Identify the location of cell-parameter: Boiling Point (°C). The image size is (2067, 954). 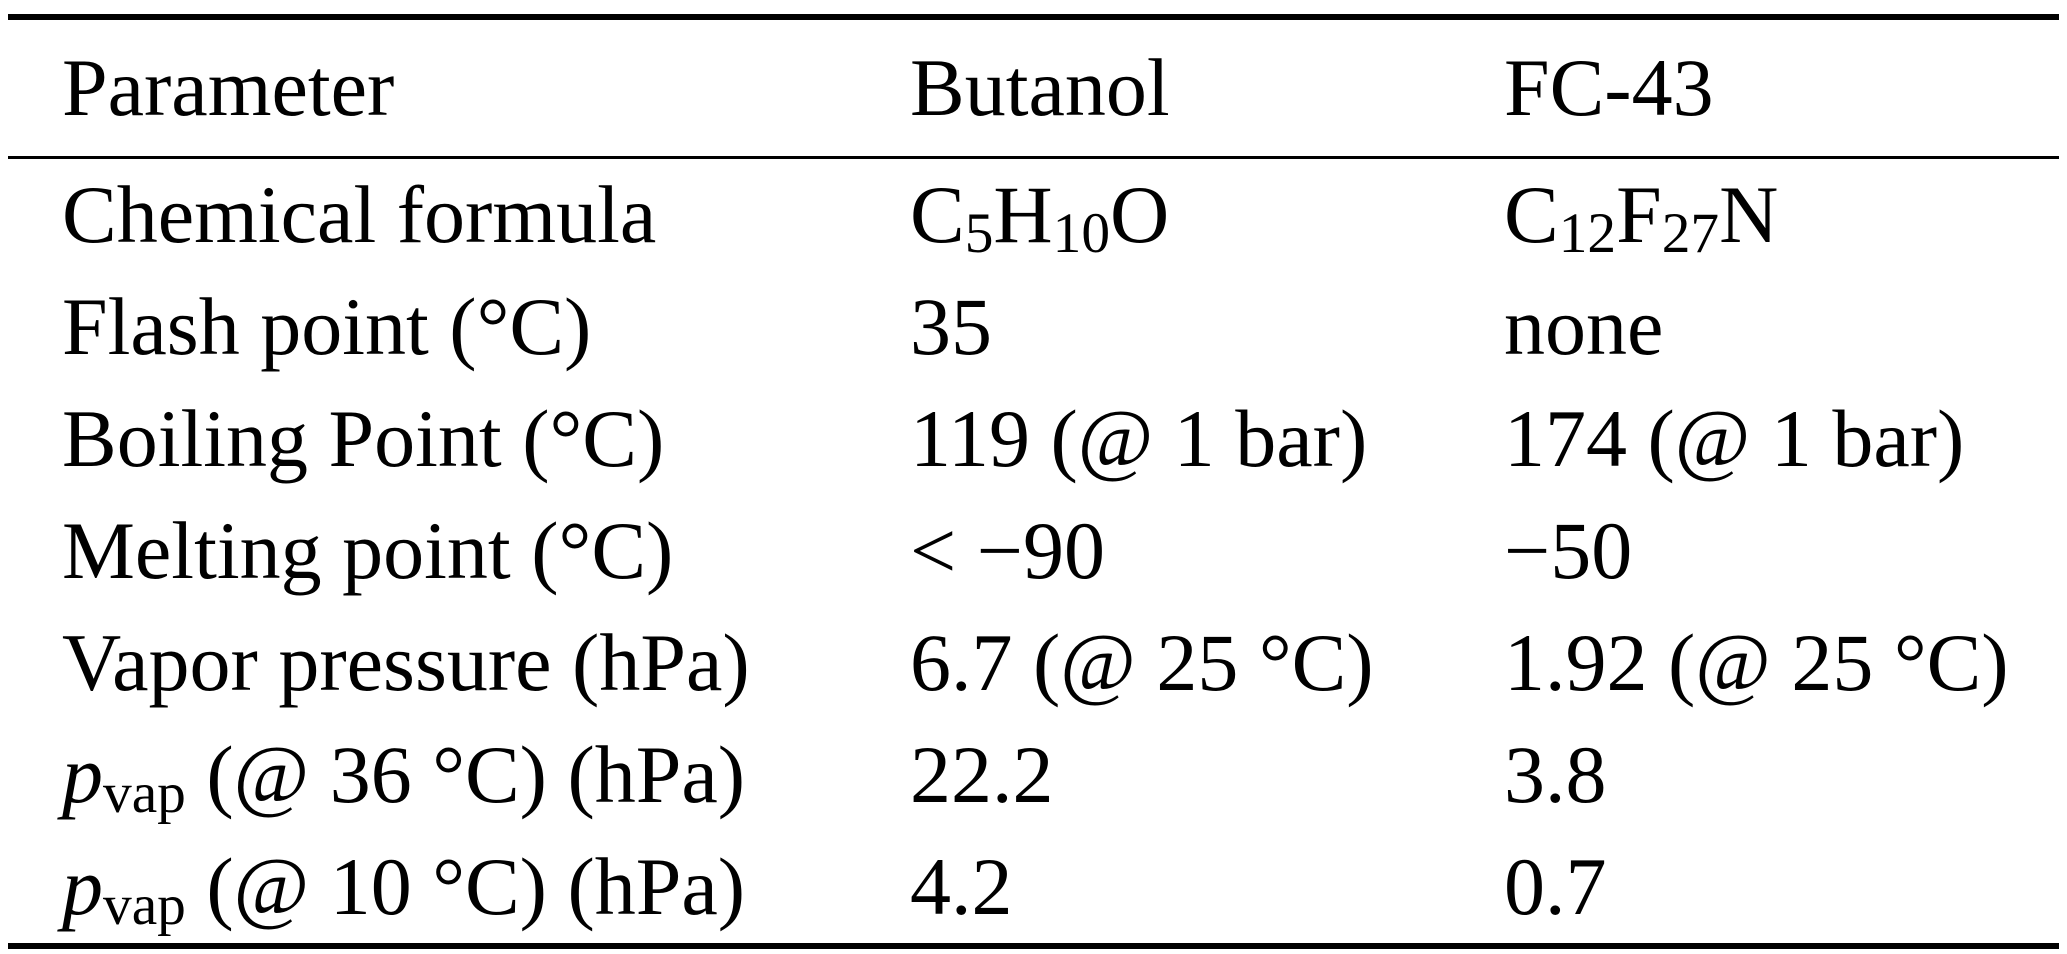
(363, 438).